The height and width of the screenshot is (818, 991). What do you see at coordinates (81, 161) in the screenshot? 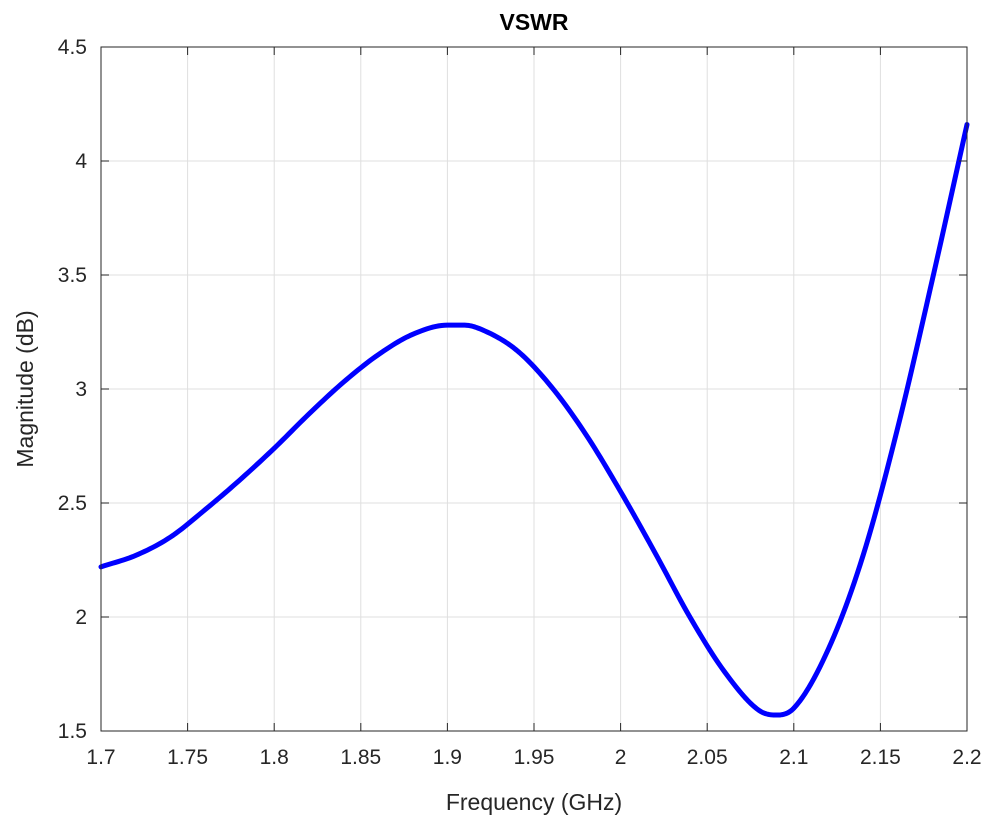
I see `y-tick-label: 4` at bounding box center [81, 161].